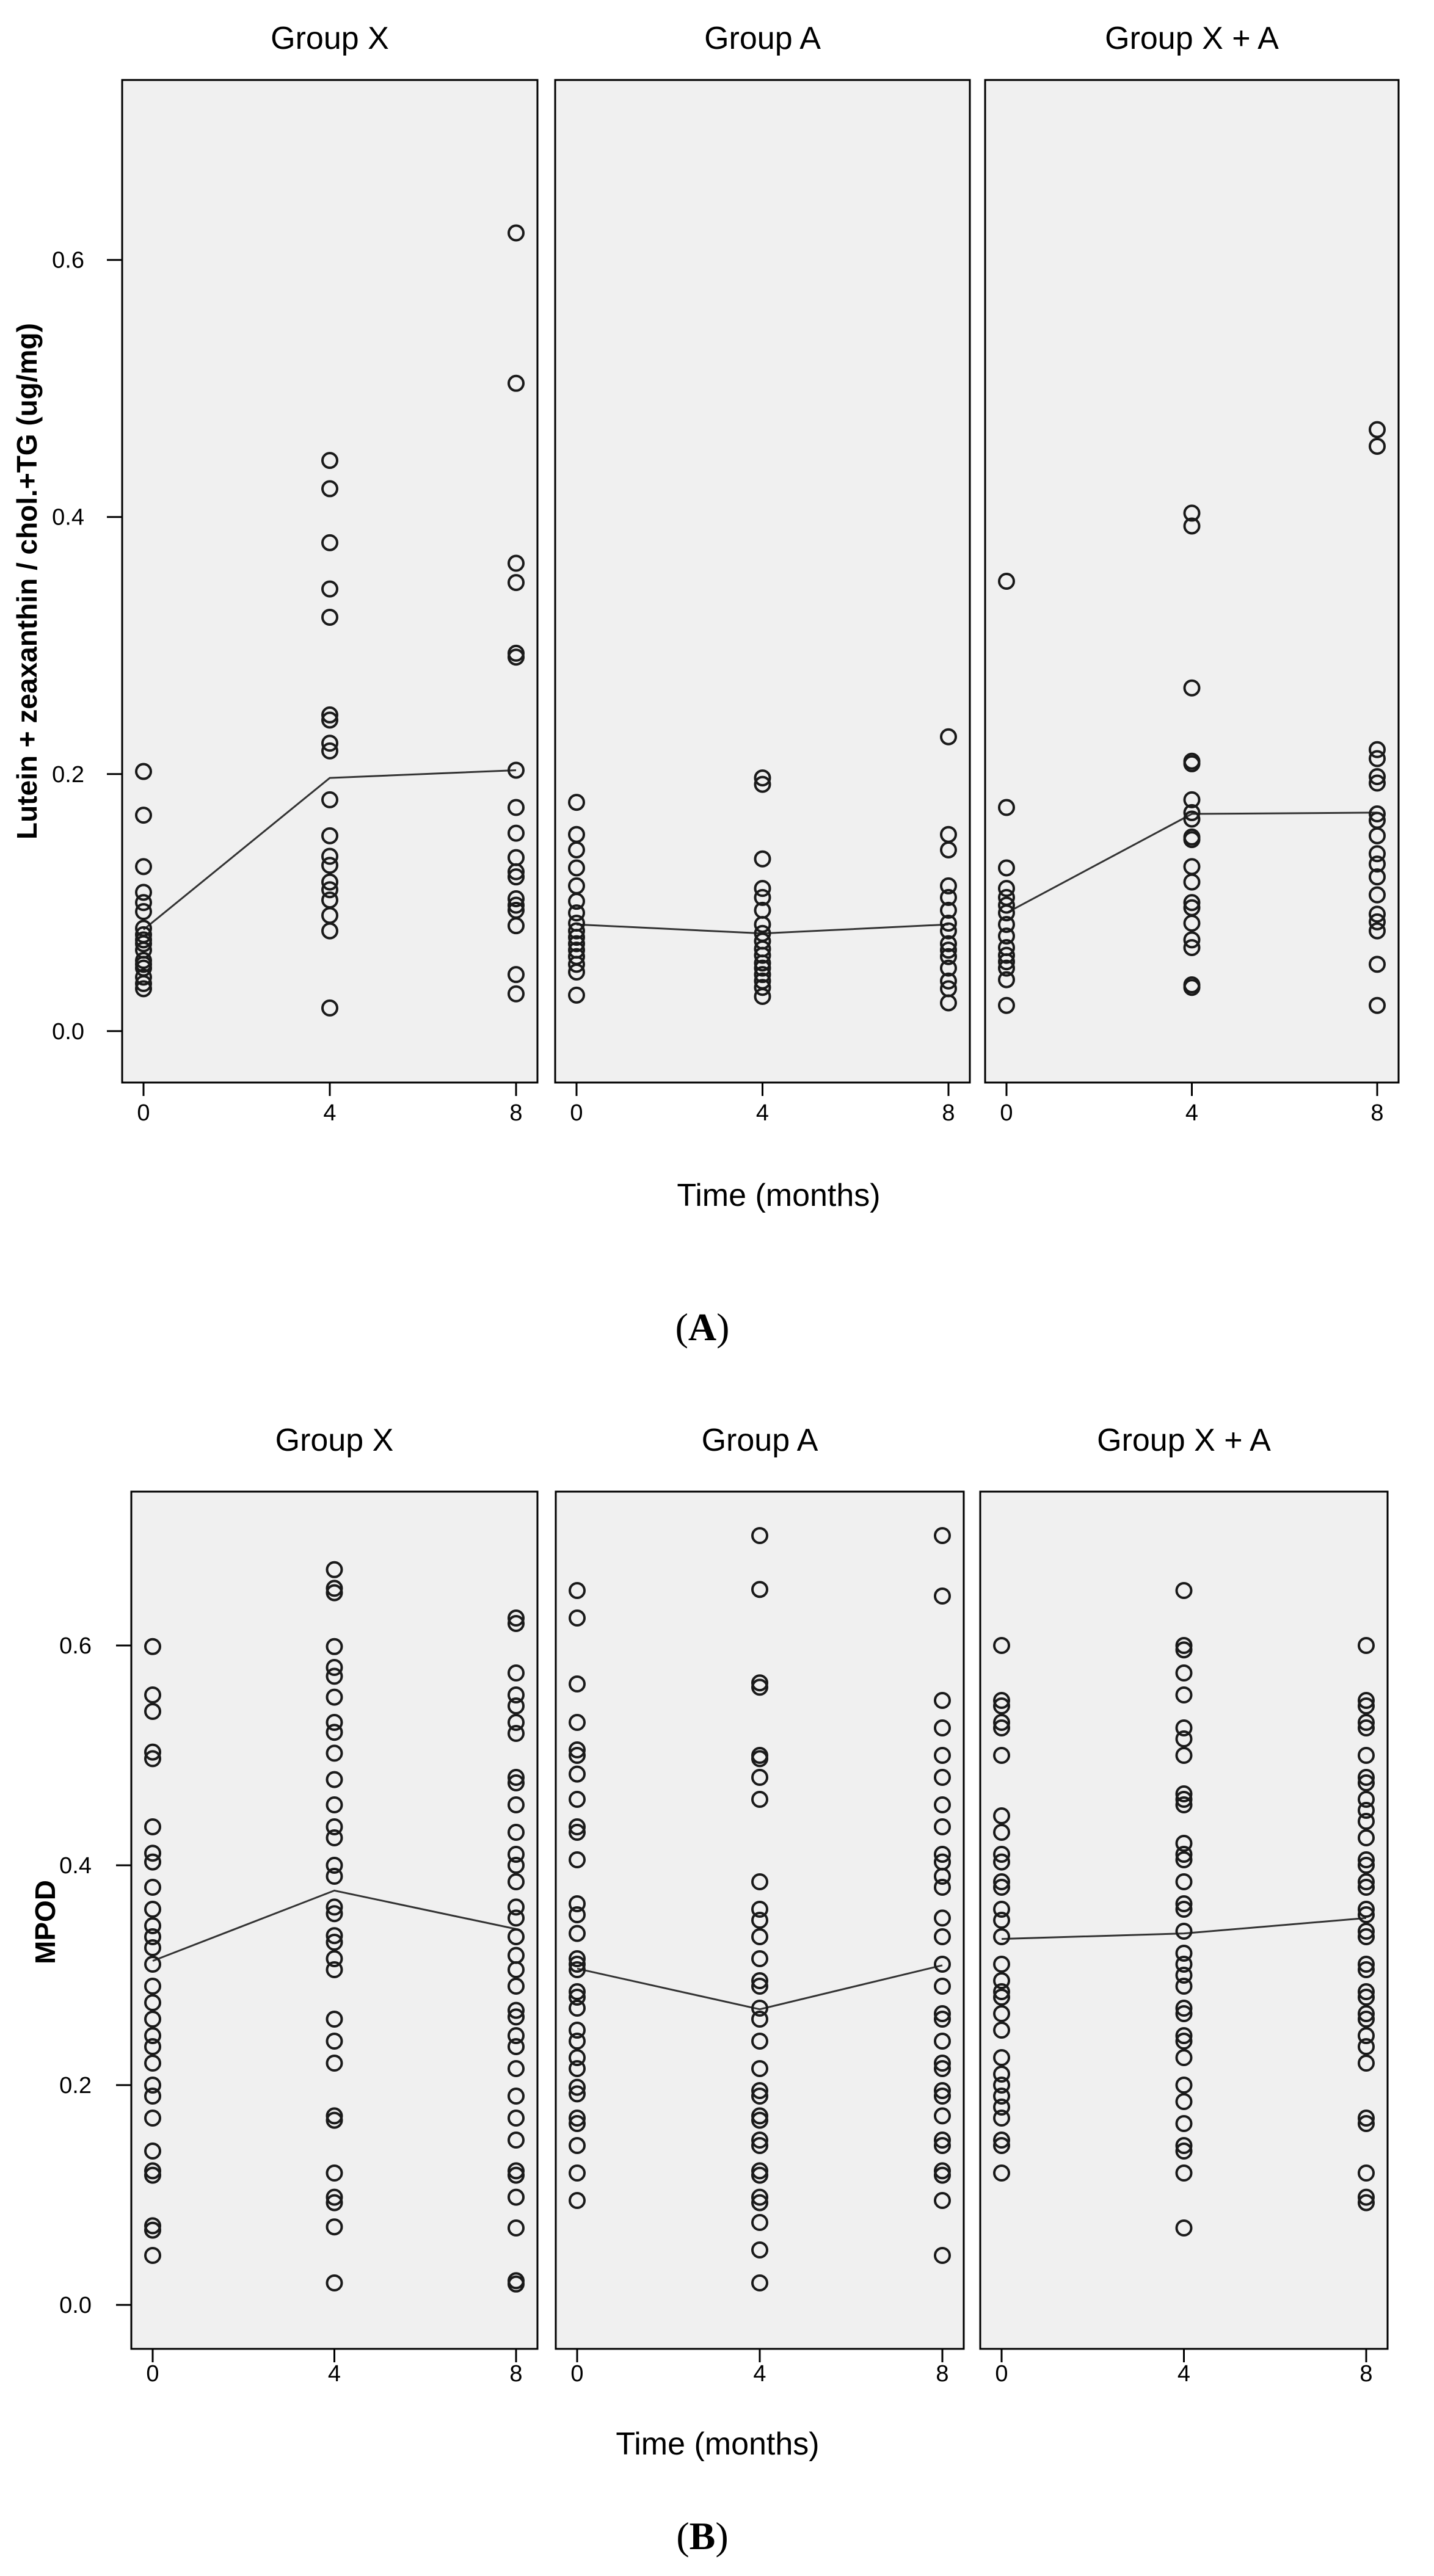  Describe the element at coordinates (27, 581) in the screenshot. I see `y-axis-label: Lutein + zeaxanthin / chol.+TG (ug/mg)` at that location.